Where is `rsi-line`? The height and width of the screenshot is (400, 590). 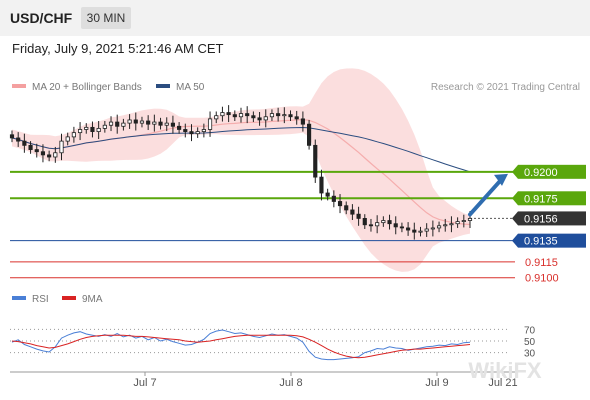 rsi-line is located at coordinates (241, 345).